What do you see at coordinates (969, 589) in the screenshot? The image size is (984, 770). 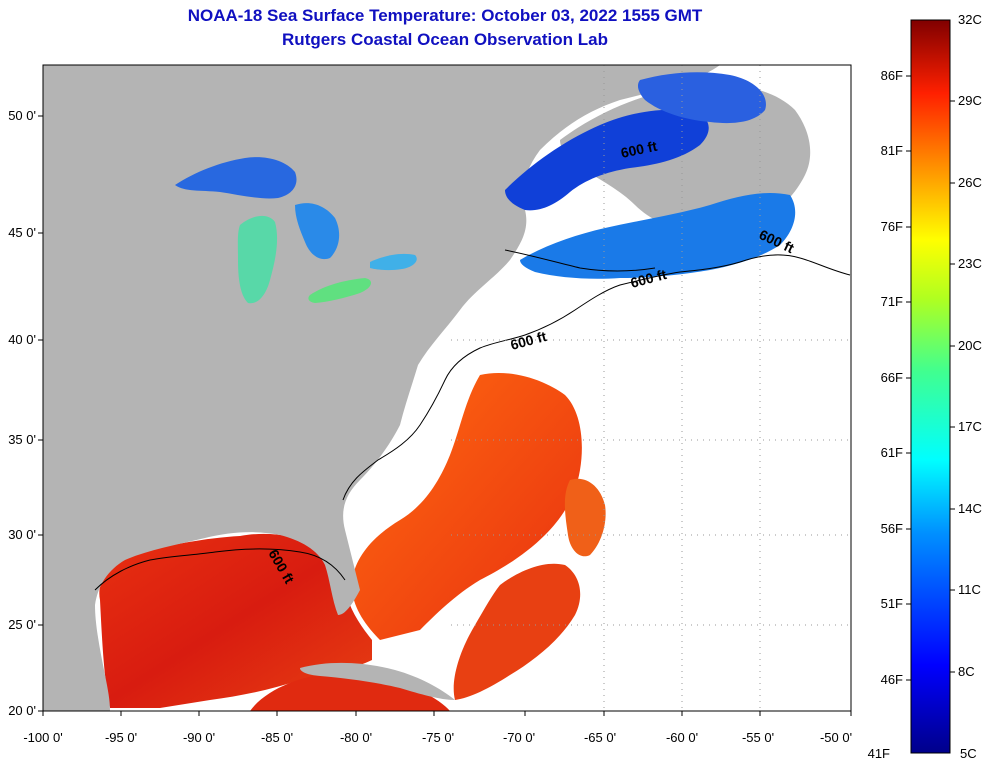 I see `colorbar-c-label-11: 11C` at bounding box center [969, 589].